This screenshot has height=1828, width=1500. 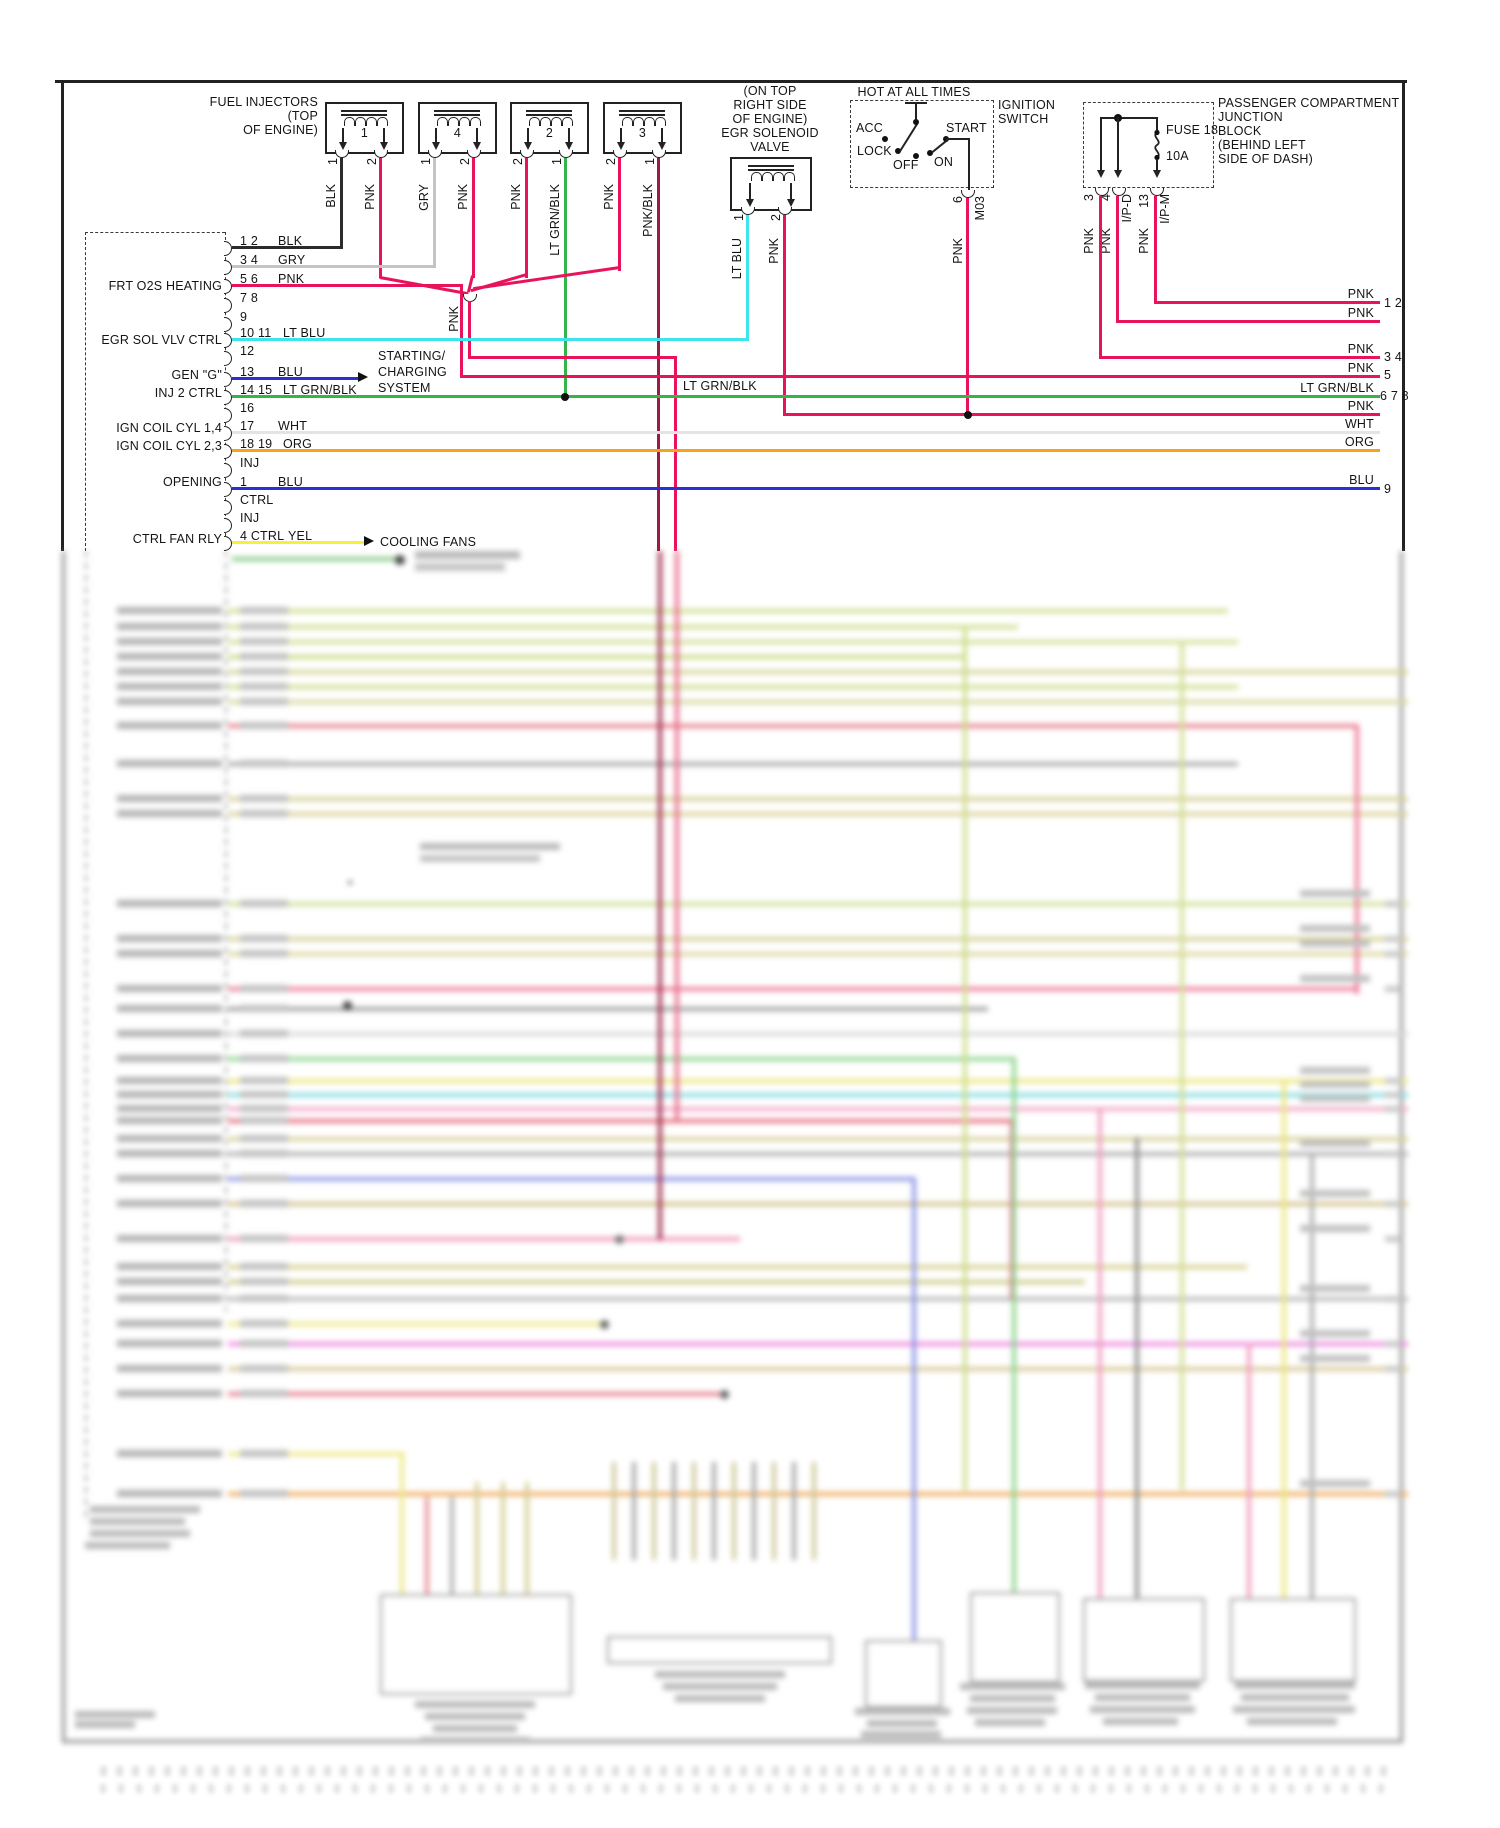 What do you see at coordinates (720, 386) in the screenshot?
I see `wire-color-label: LT GRN/BLK` at bounding box center [720, 386].